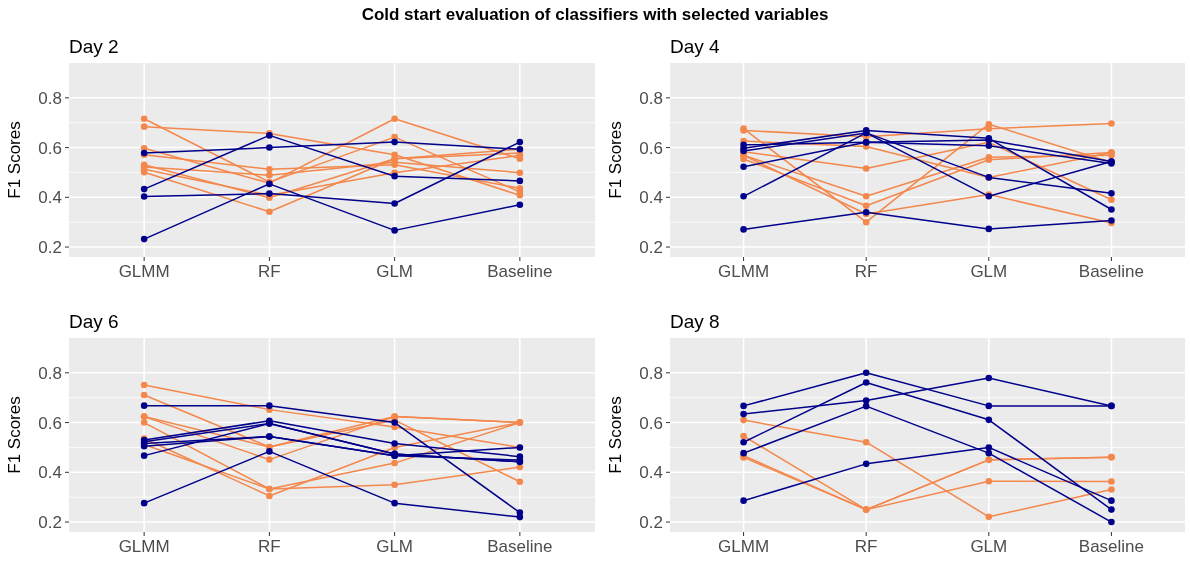 The width and height of the screenshot is (1190, 571). Describe the element at coordinates (94, 46) in the screenshot. I see `chart-title: Day 2` at that location.